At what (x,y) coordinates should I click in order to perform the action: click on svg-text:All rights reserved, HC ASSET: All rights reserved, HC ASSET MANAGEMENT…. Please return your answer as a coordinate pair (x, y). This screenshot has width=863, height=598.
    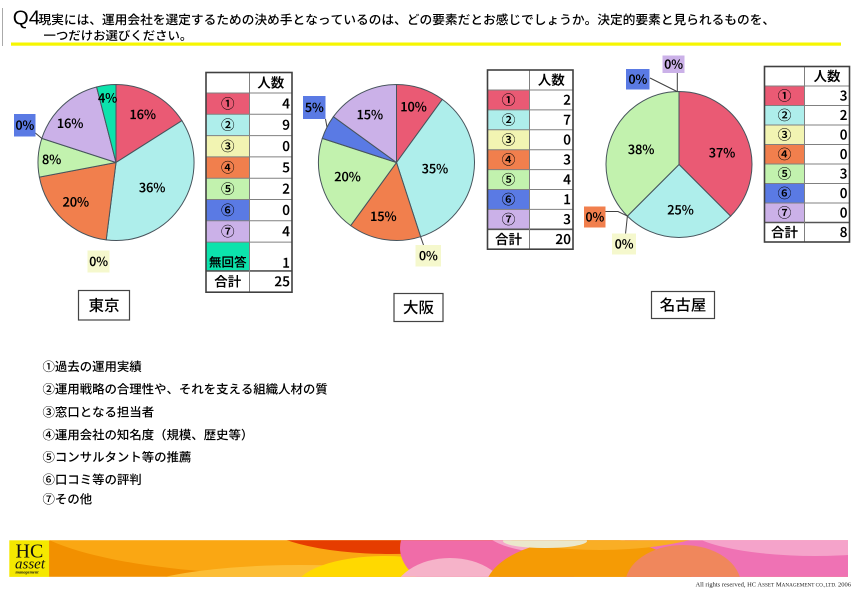
    Looking at the image, I should click on (773, 585).